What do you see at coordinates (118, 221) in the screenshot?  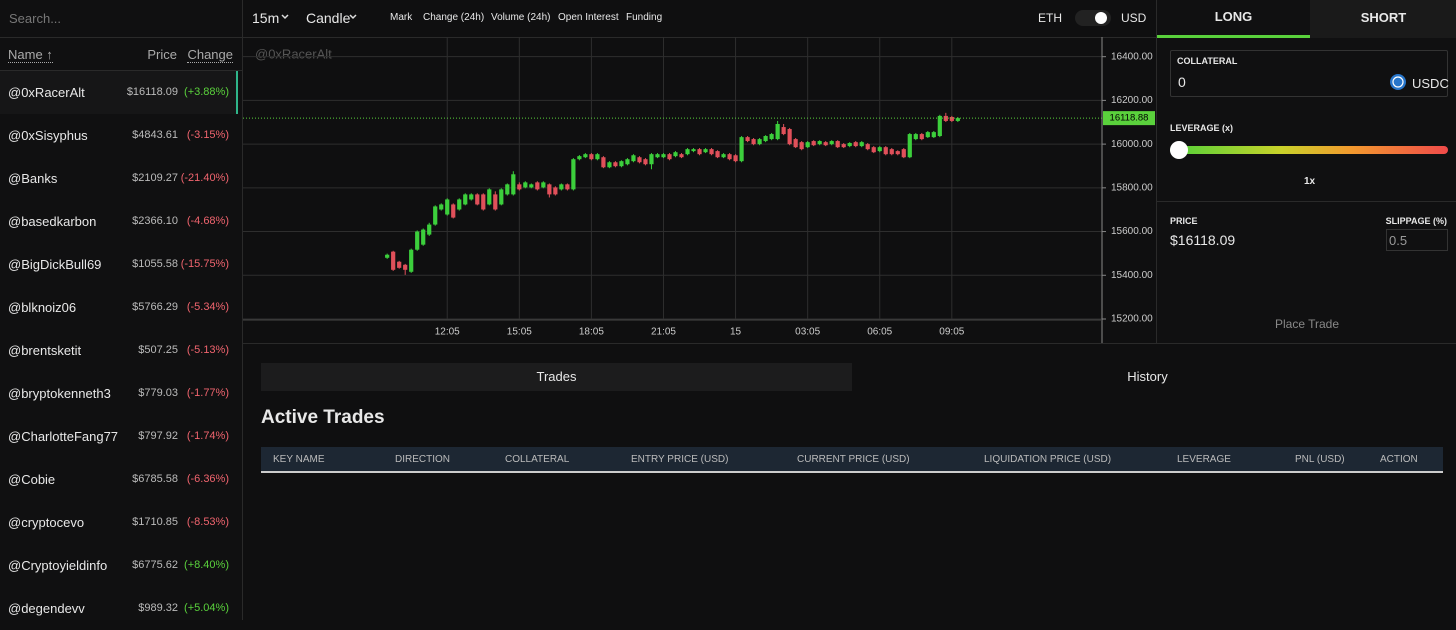 I see `trader-row: @basedkarbon $2366.10 (-4.68%)` at bounding box center [118, 221].